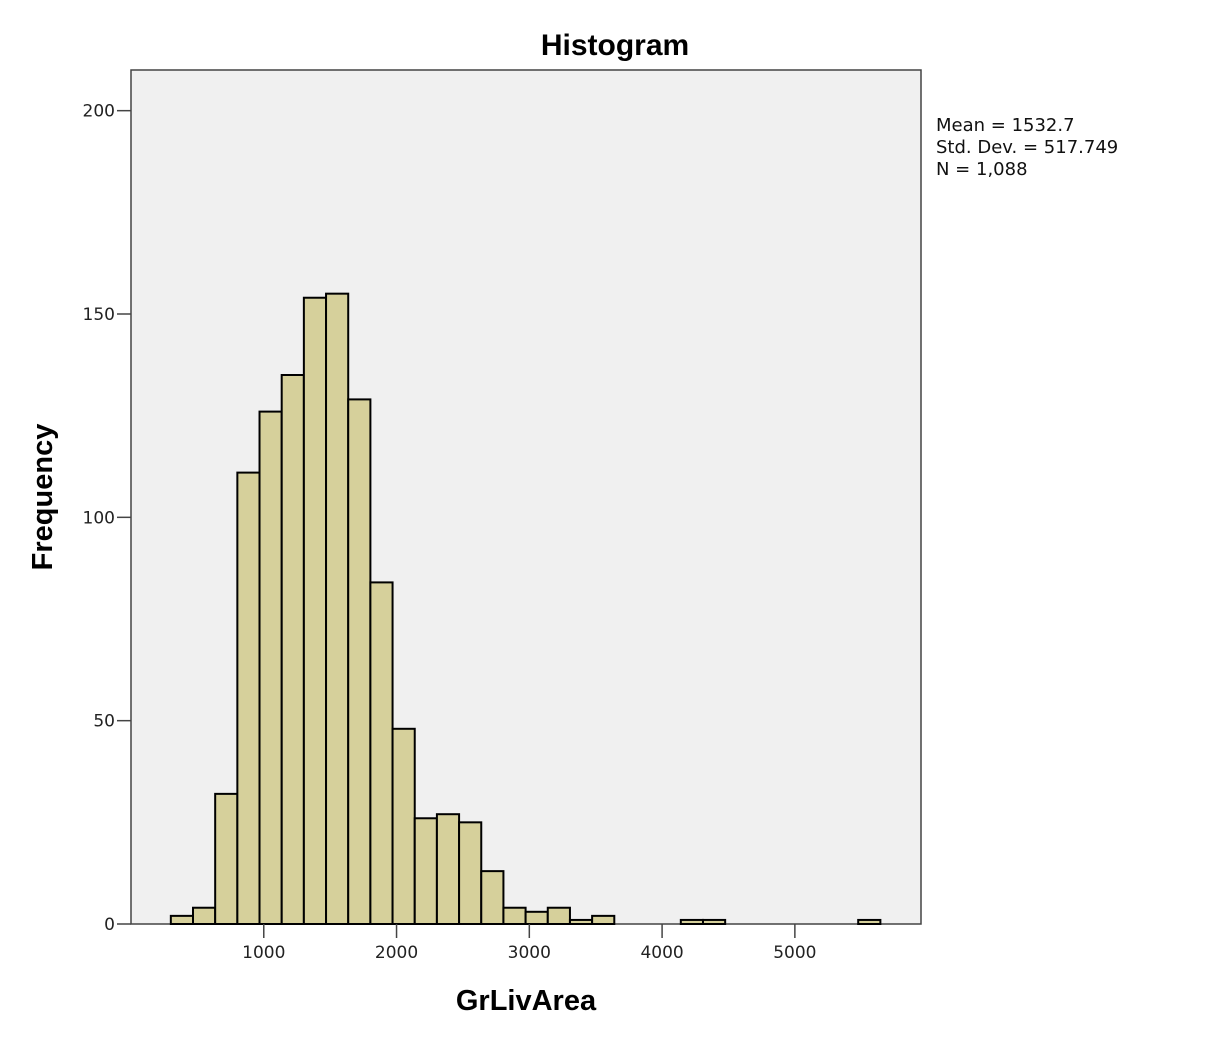 Image resolution: width=1229 pixels, height=1042 pixels. Describe the element at coordinates (615, 45) in the screenshot. I see `chart-title: Histogram` at that location.